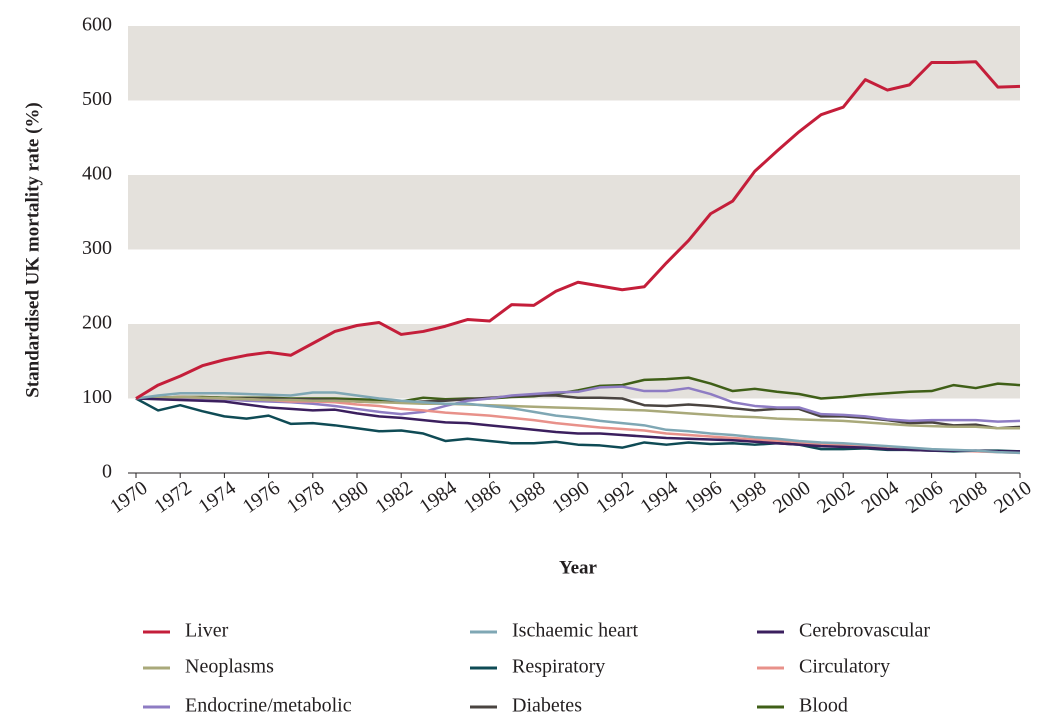  What do you see at coordinates (217, 497) in the screenshot?
I see `x-tick-label: 1974` at bounding box center [217, 497].